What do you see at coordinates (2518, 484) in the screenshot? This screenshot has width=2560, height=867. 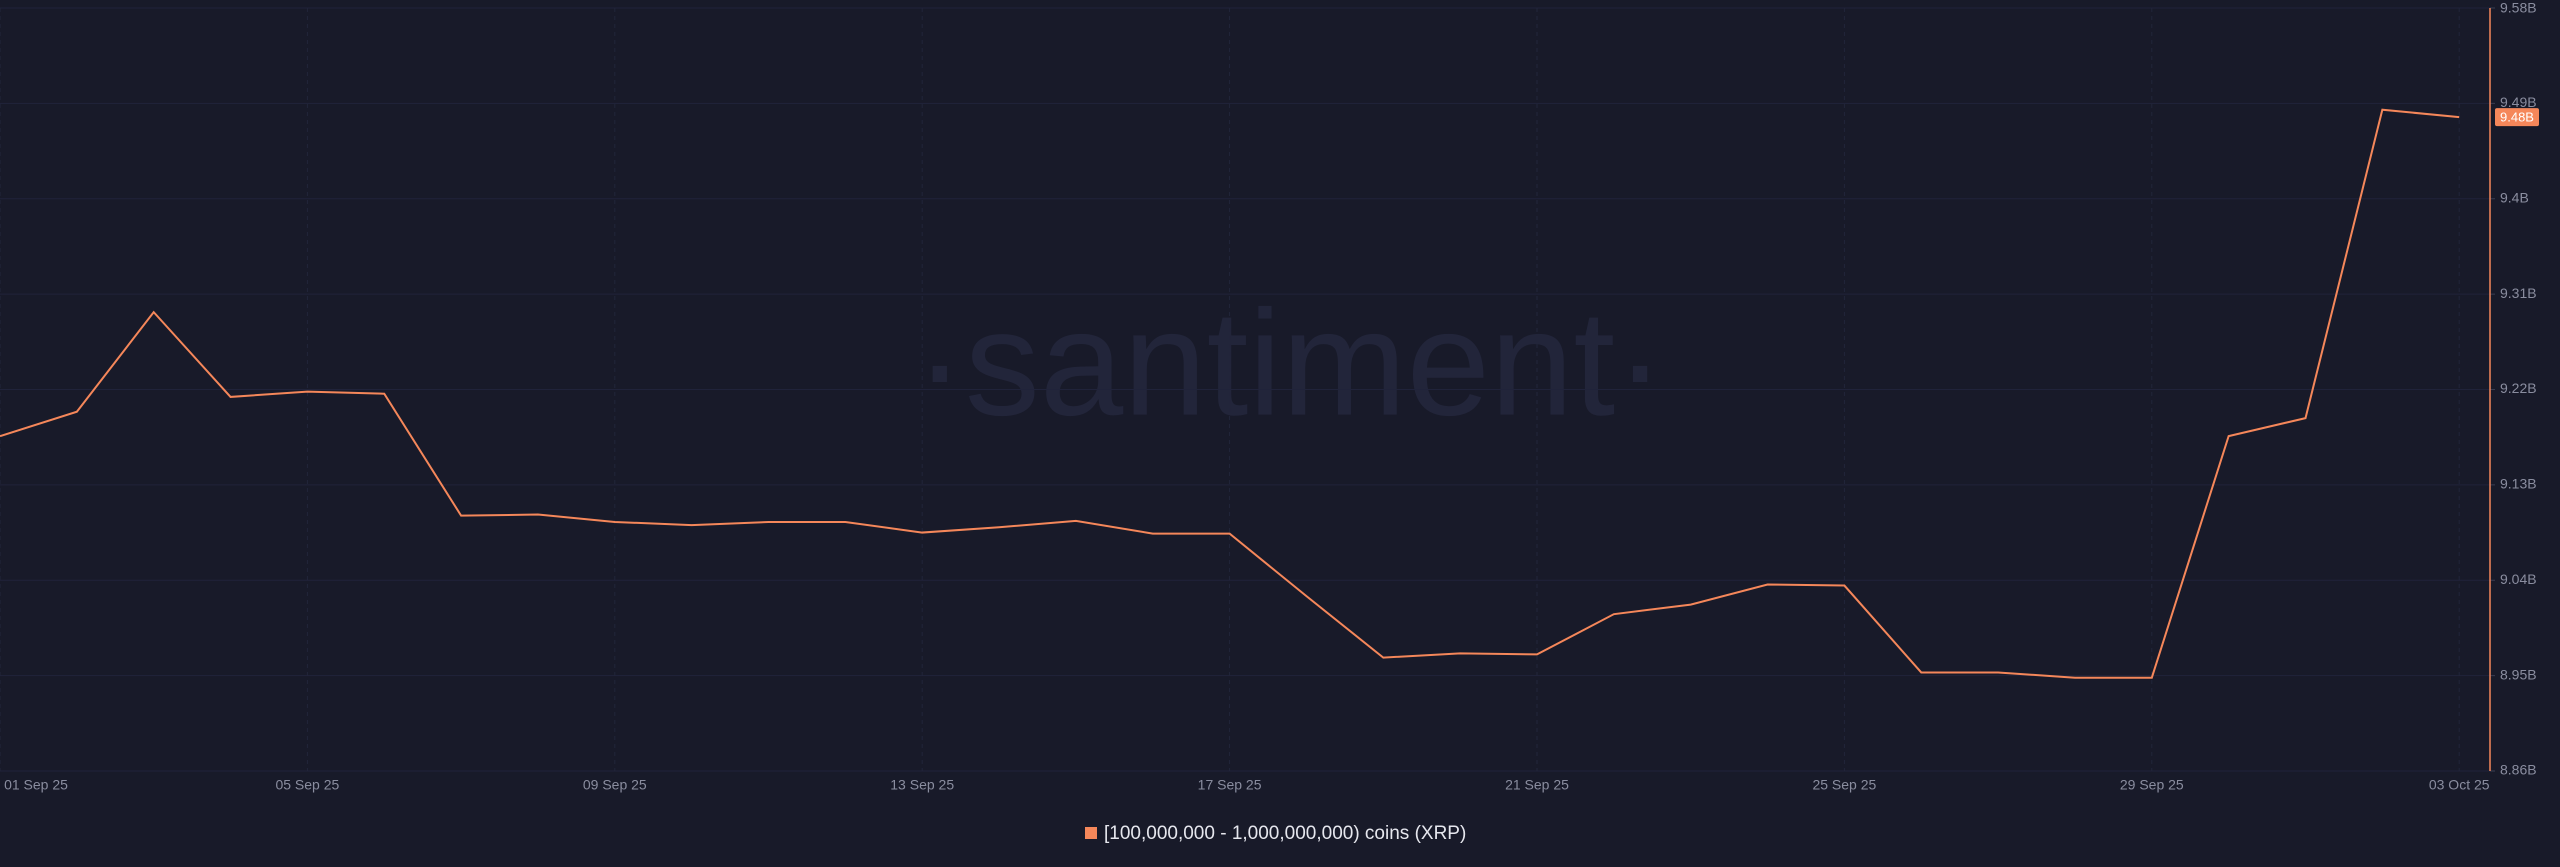 I see `y-tick-label: 9.13B` at bounding box center [2518, 484].